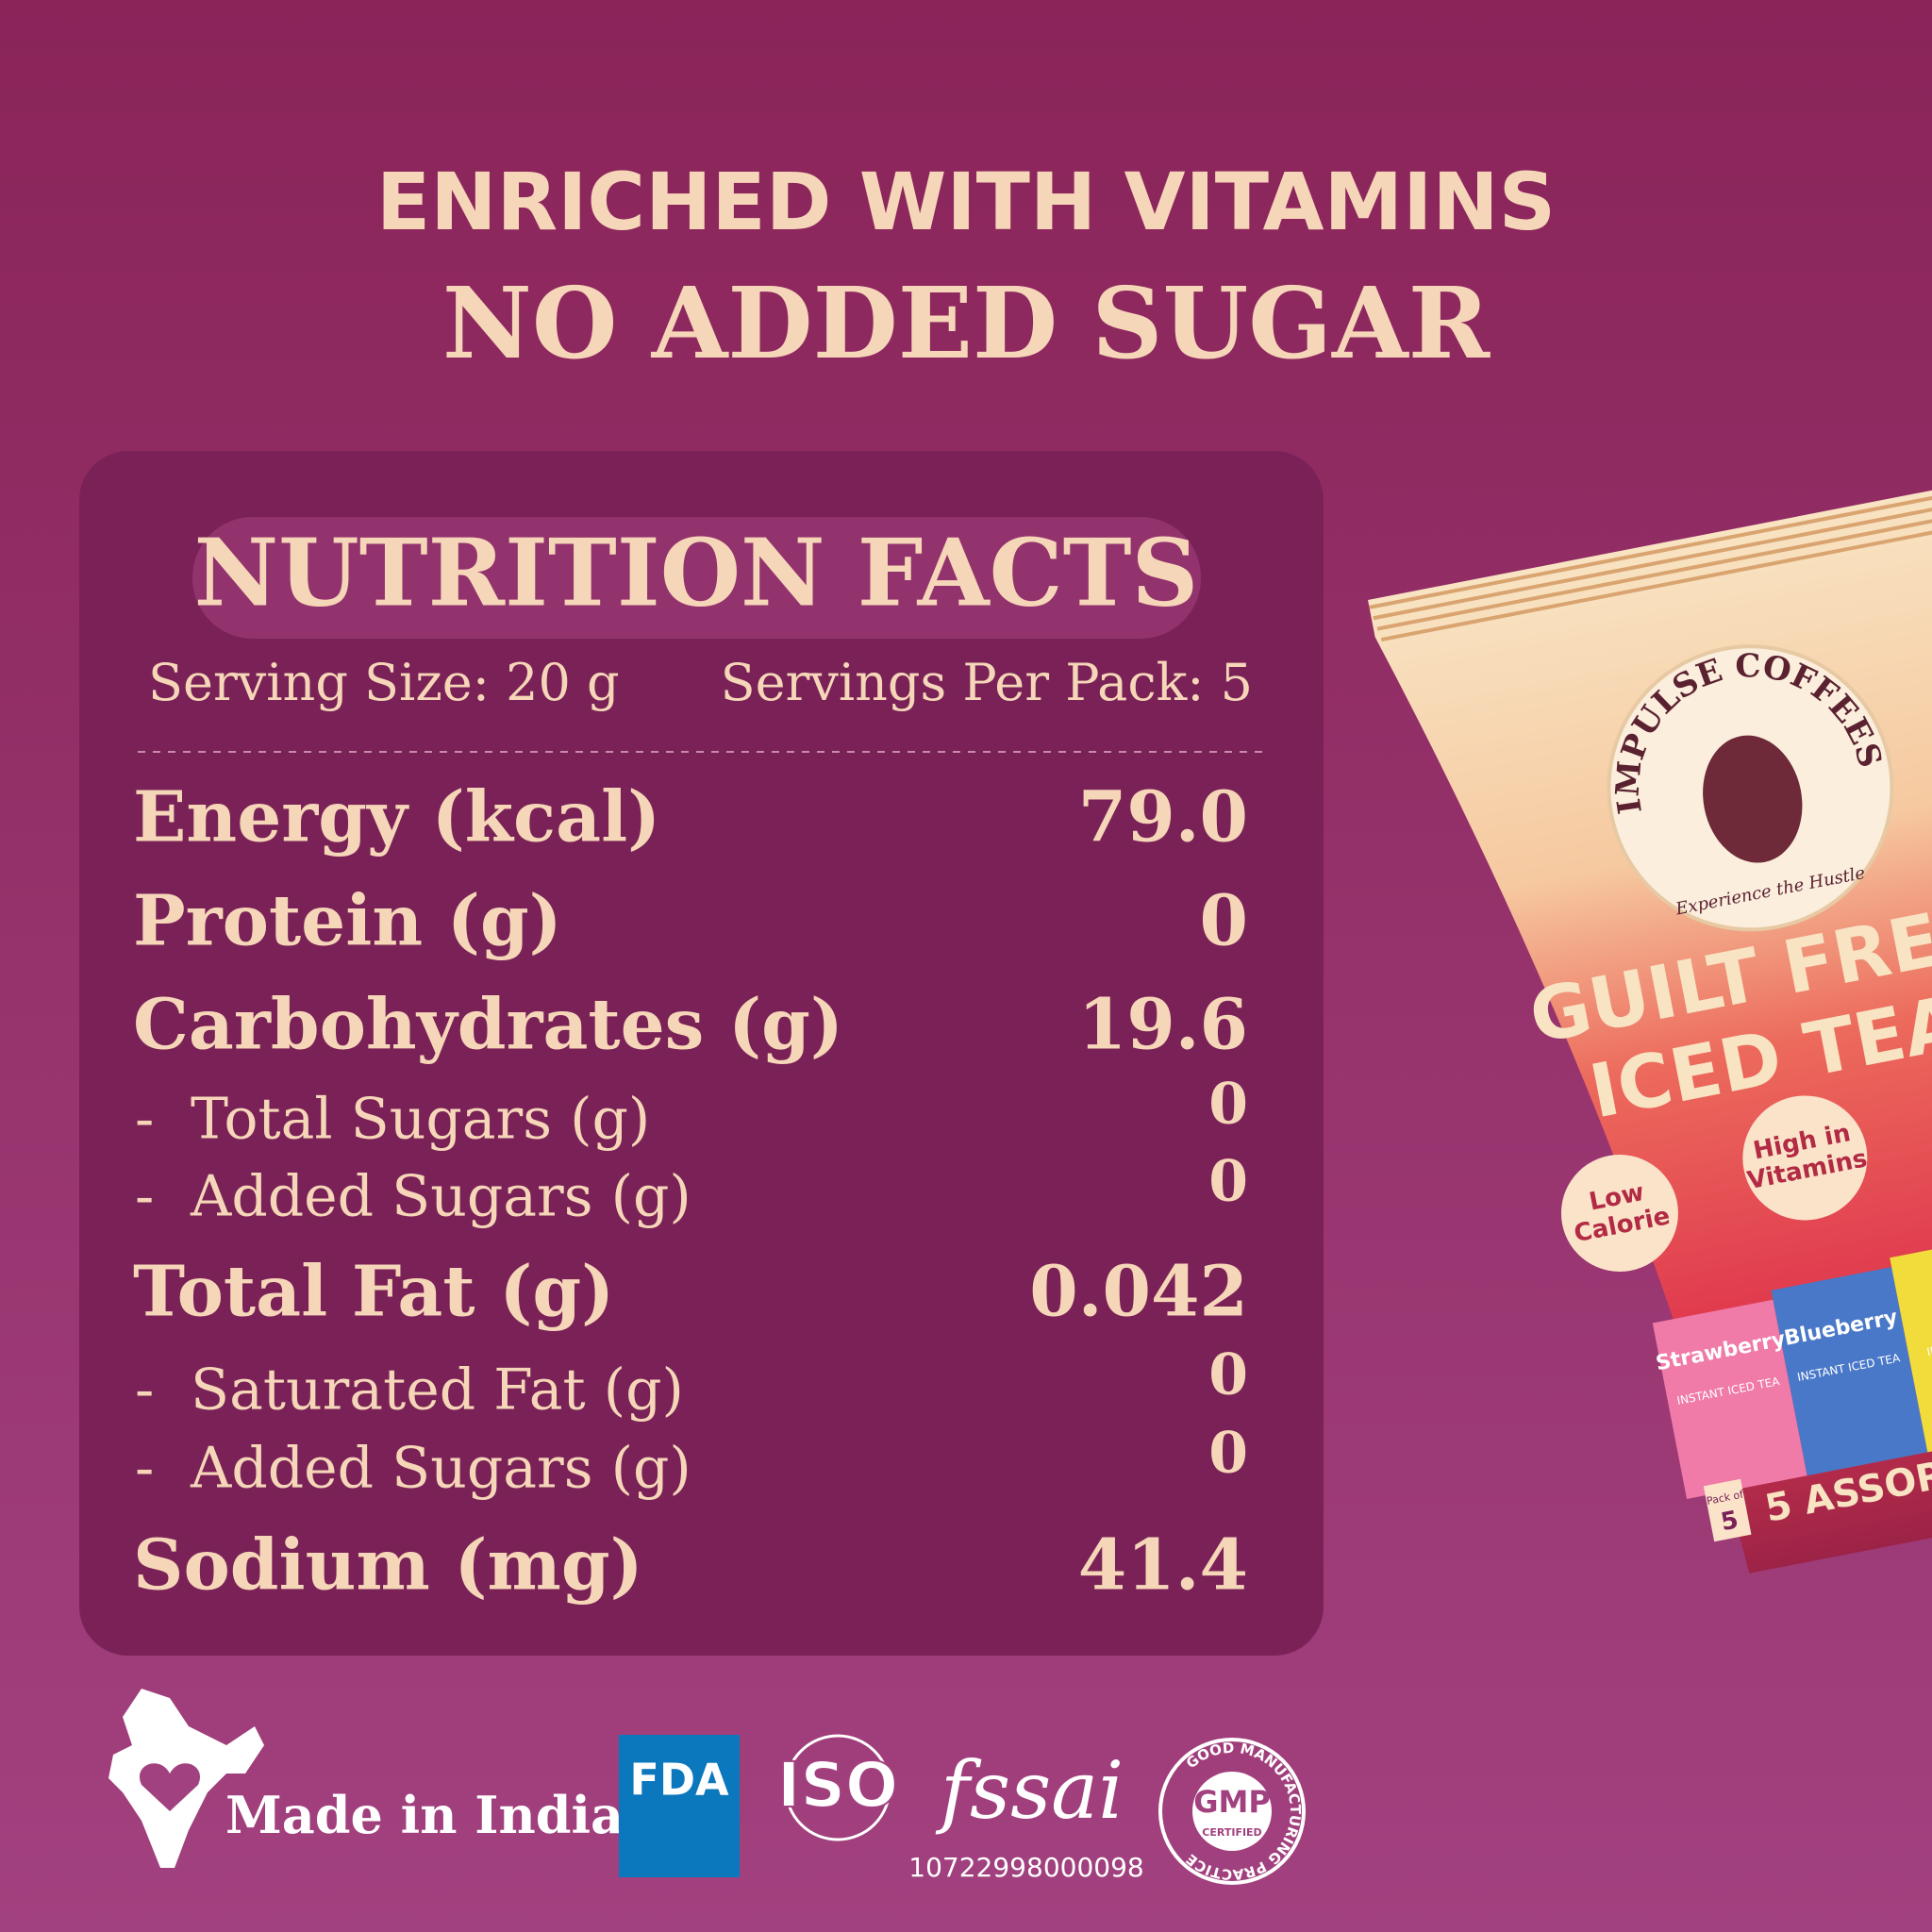  Describe the element at coordinates (1931, 1303) in the screenshot. I see `flavor-name: Lemon` at that location.